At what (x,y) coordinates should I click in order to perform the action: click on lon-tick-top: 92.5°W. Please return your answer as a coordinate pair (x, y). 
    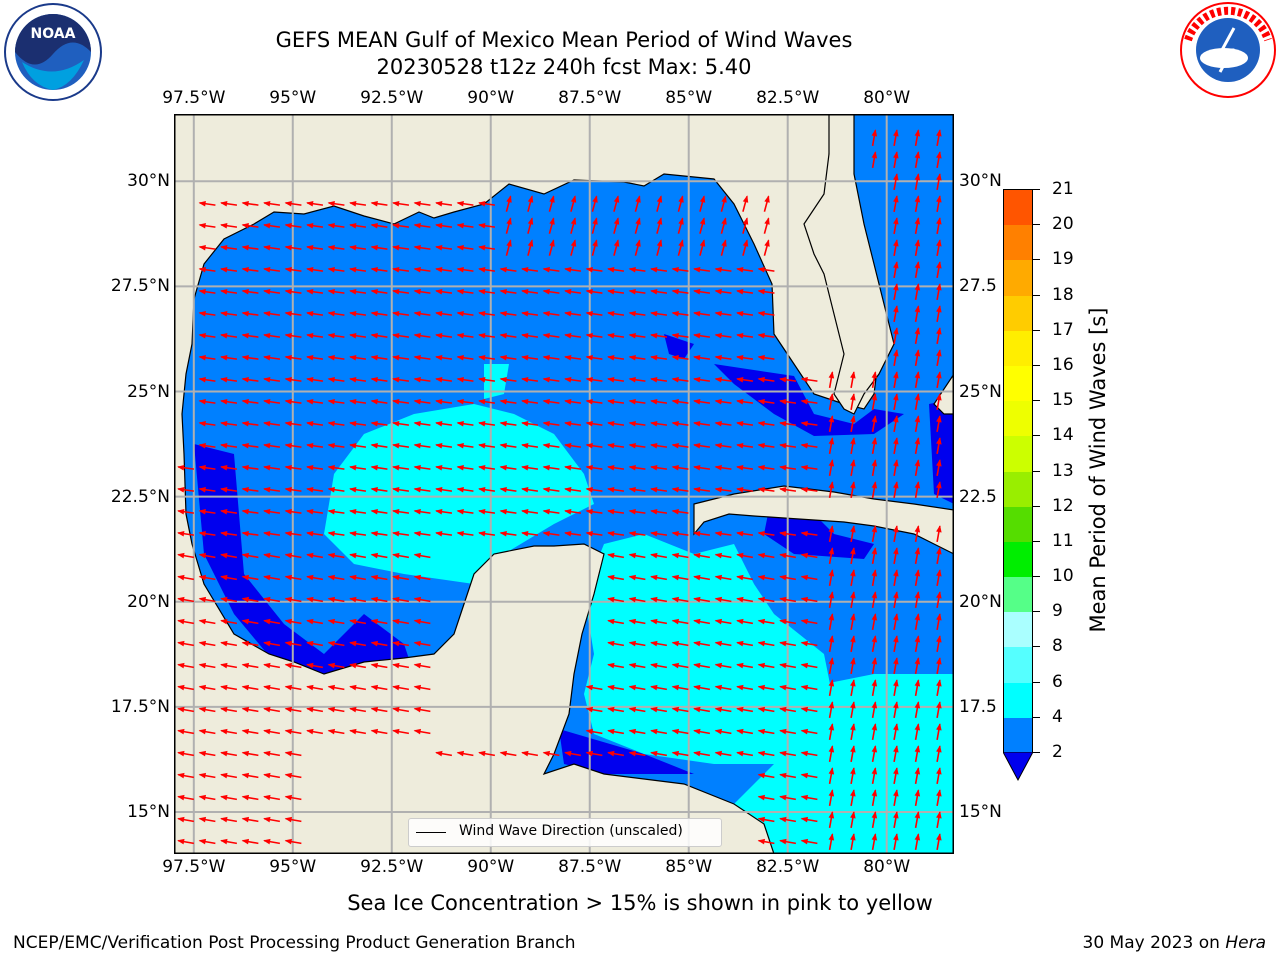
    Looking at the image, I should click on (392, 98).